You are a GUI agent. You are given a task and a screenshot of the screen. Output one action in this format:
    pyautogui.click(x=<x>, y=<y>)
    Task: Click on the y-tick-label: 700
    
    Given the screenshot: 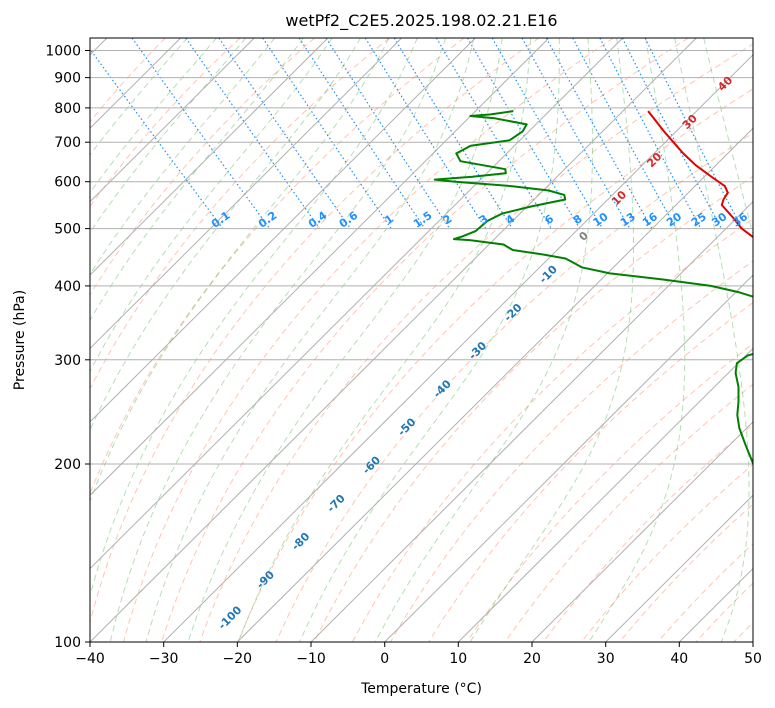 What is the action you would take?
    pyautogui.click(x=67, y=143)
    